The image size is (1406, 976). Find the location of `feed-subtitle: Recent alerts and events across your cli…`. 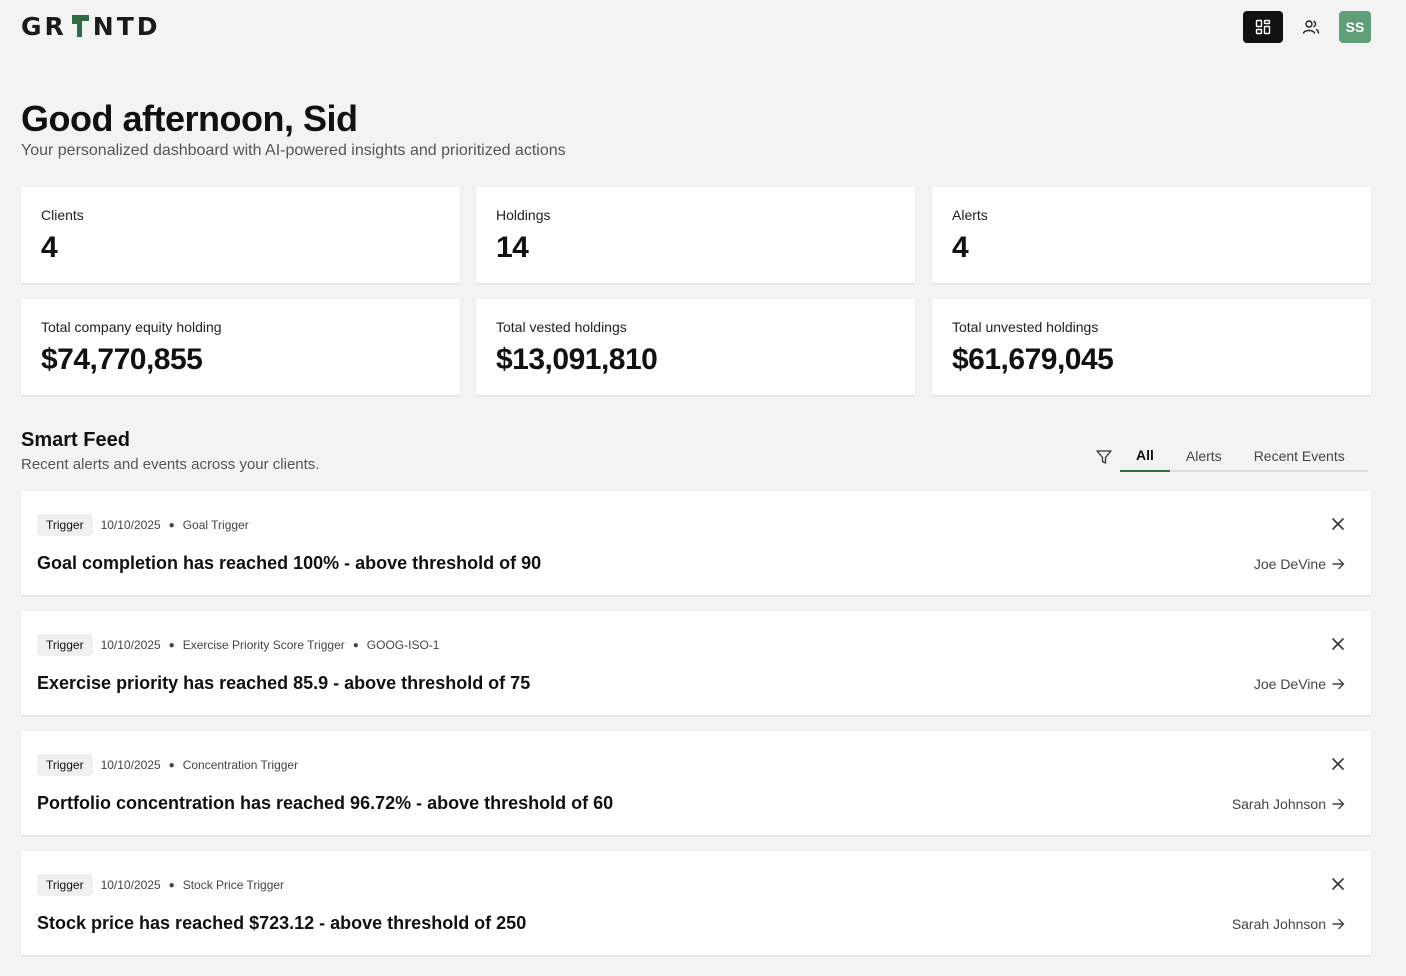

feed-subtitle: Recent alerts and events across your cli… is located at coordinates (170, 464).